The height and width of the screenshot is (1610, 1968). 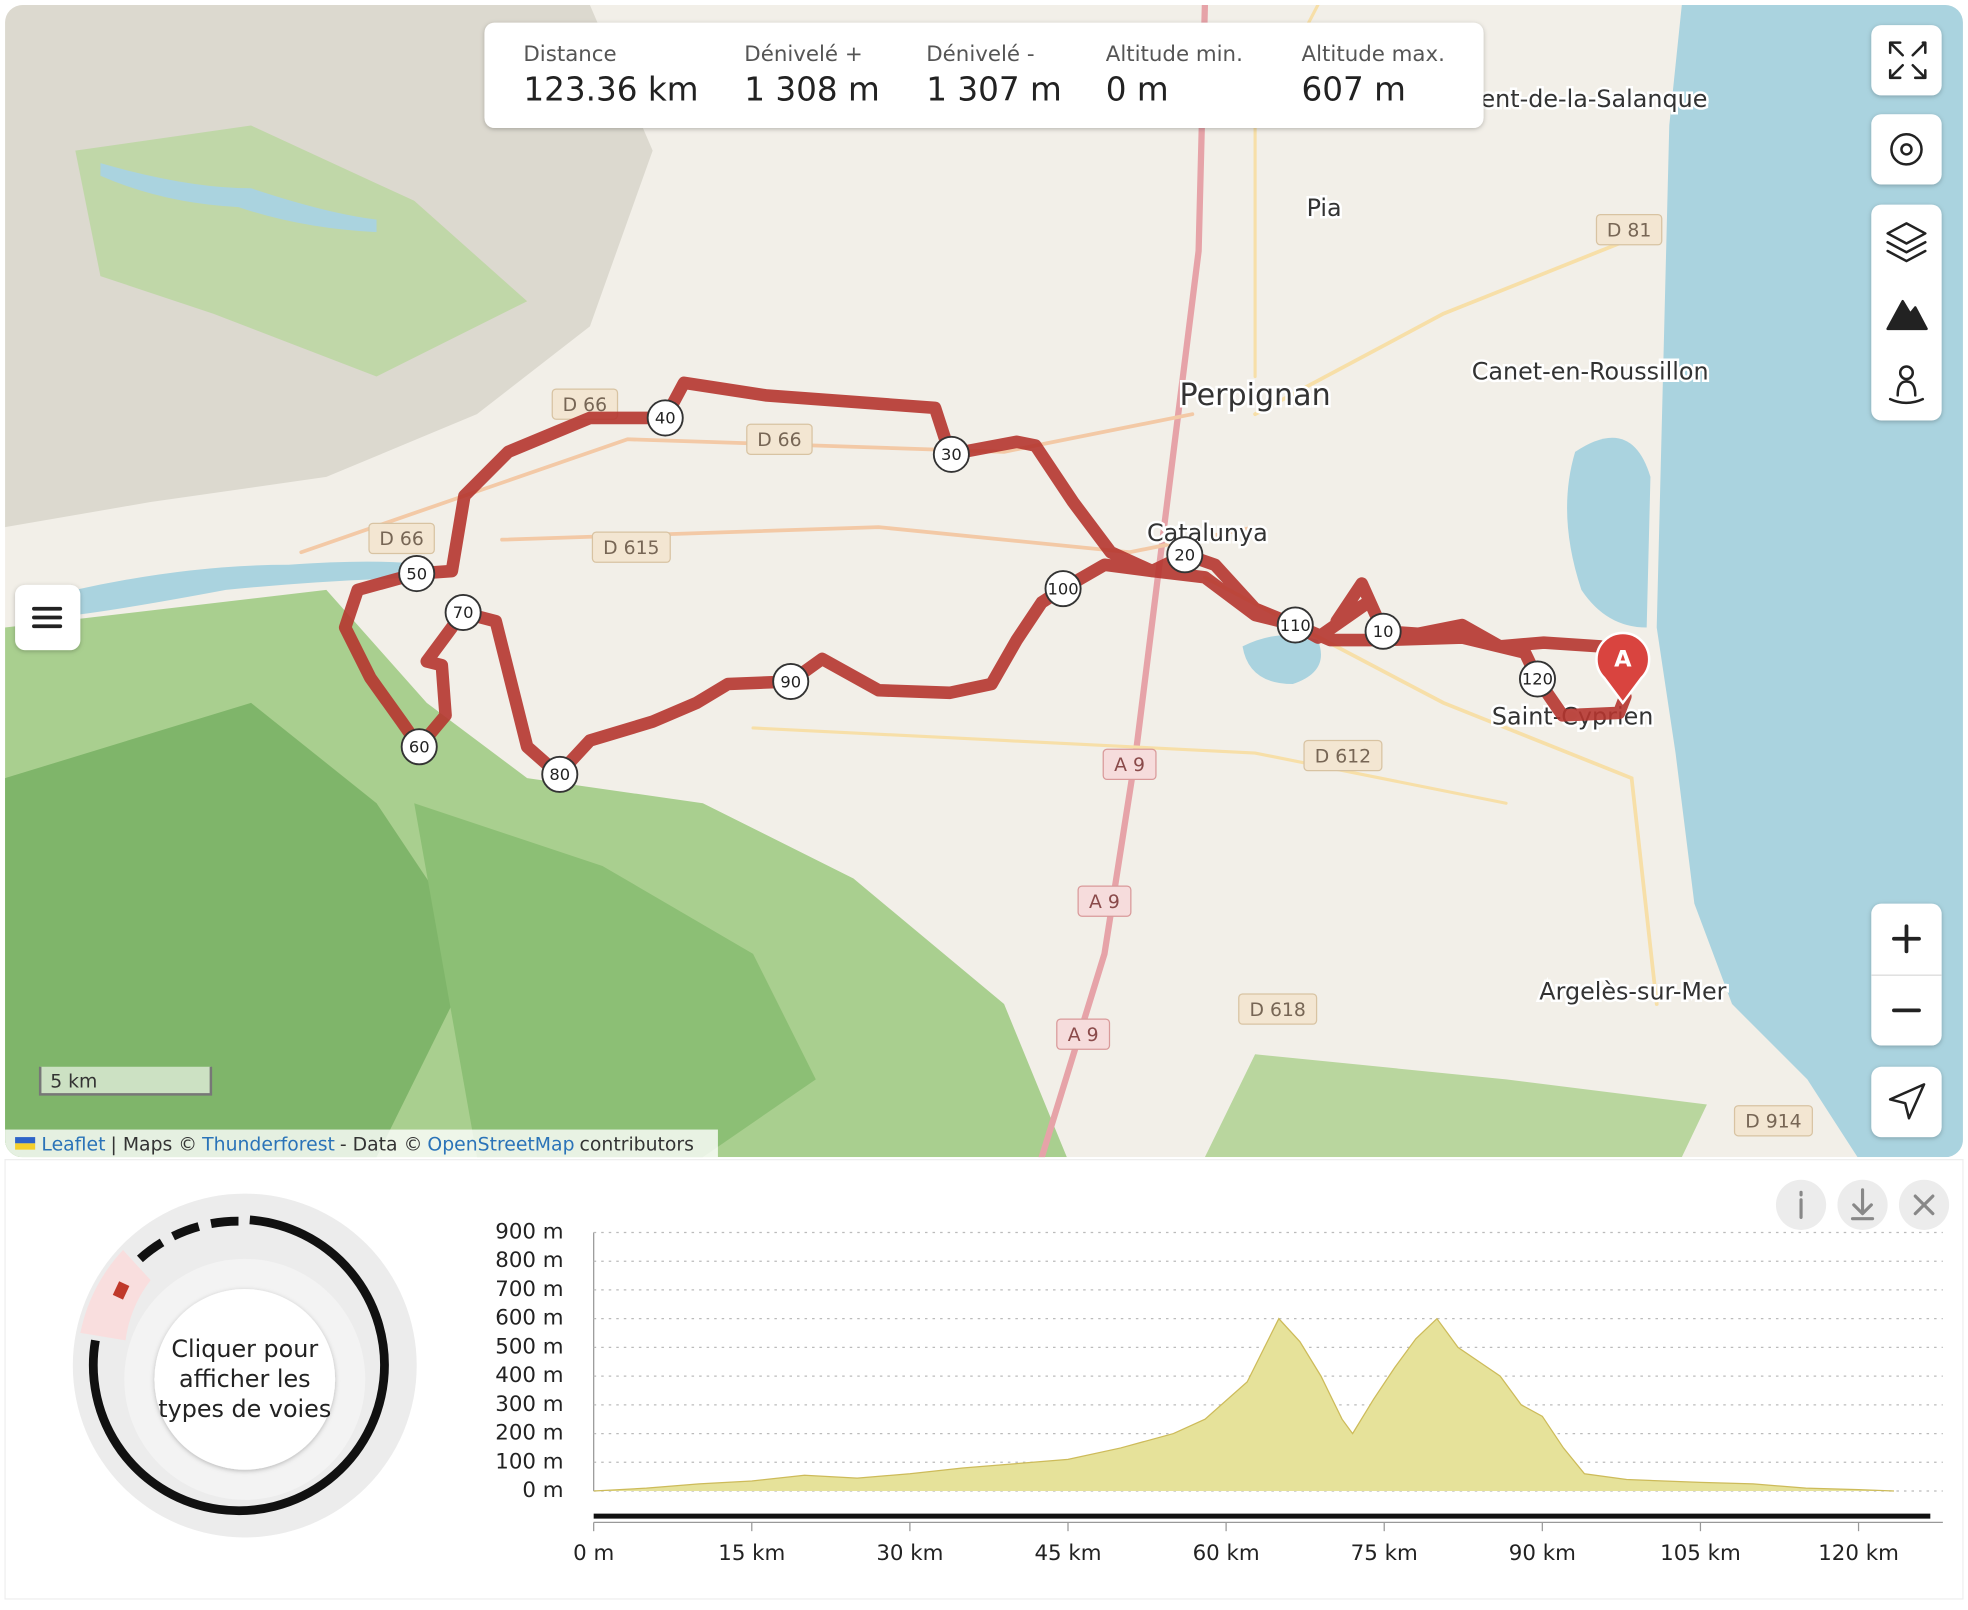 What do you see at coordinates (1906, 60) in the screenshot?
I see `fullscreen-button` at bounding box center [1906, 60].